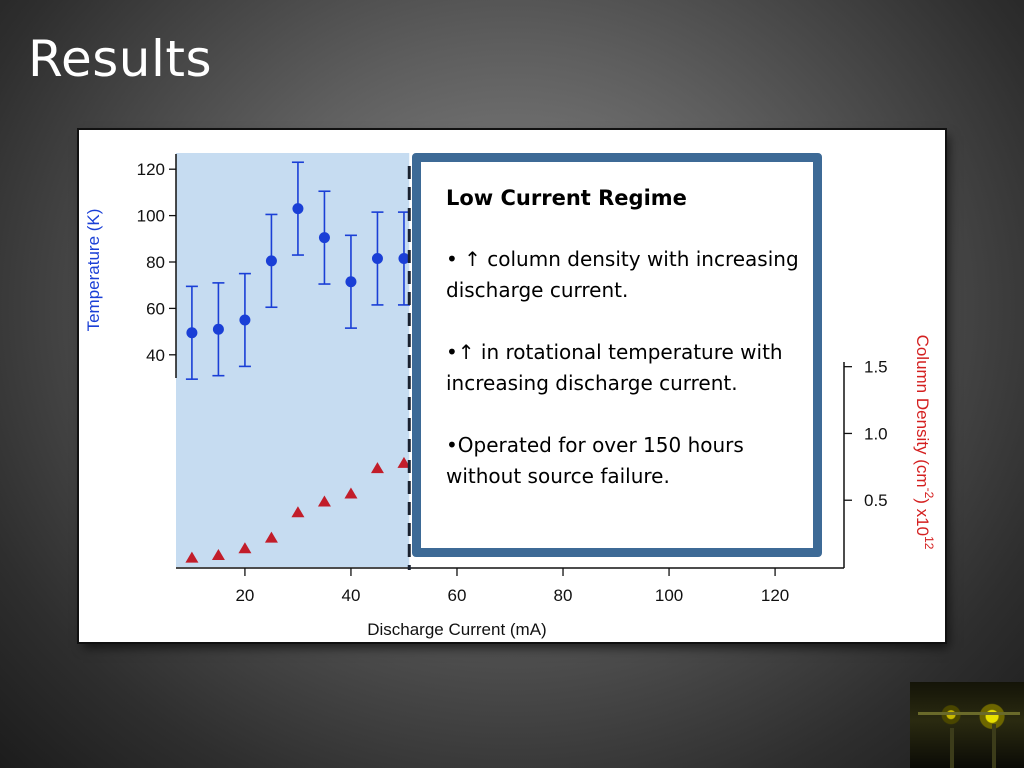  I want to click on y-axis-left-label: Temperature (K), so click(93, 270).